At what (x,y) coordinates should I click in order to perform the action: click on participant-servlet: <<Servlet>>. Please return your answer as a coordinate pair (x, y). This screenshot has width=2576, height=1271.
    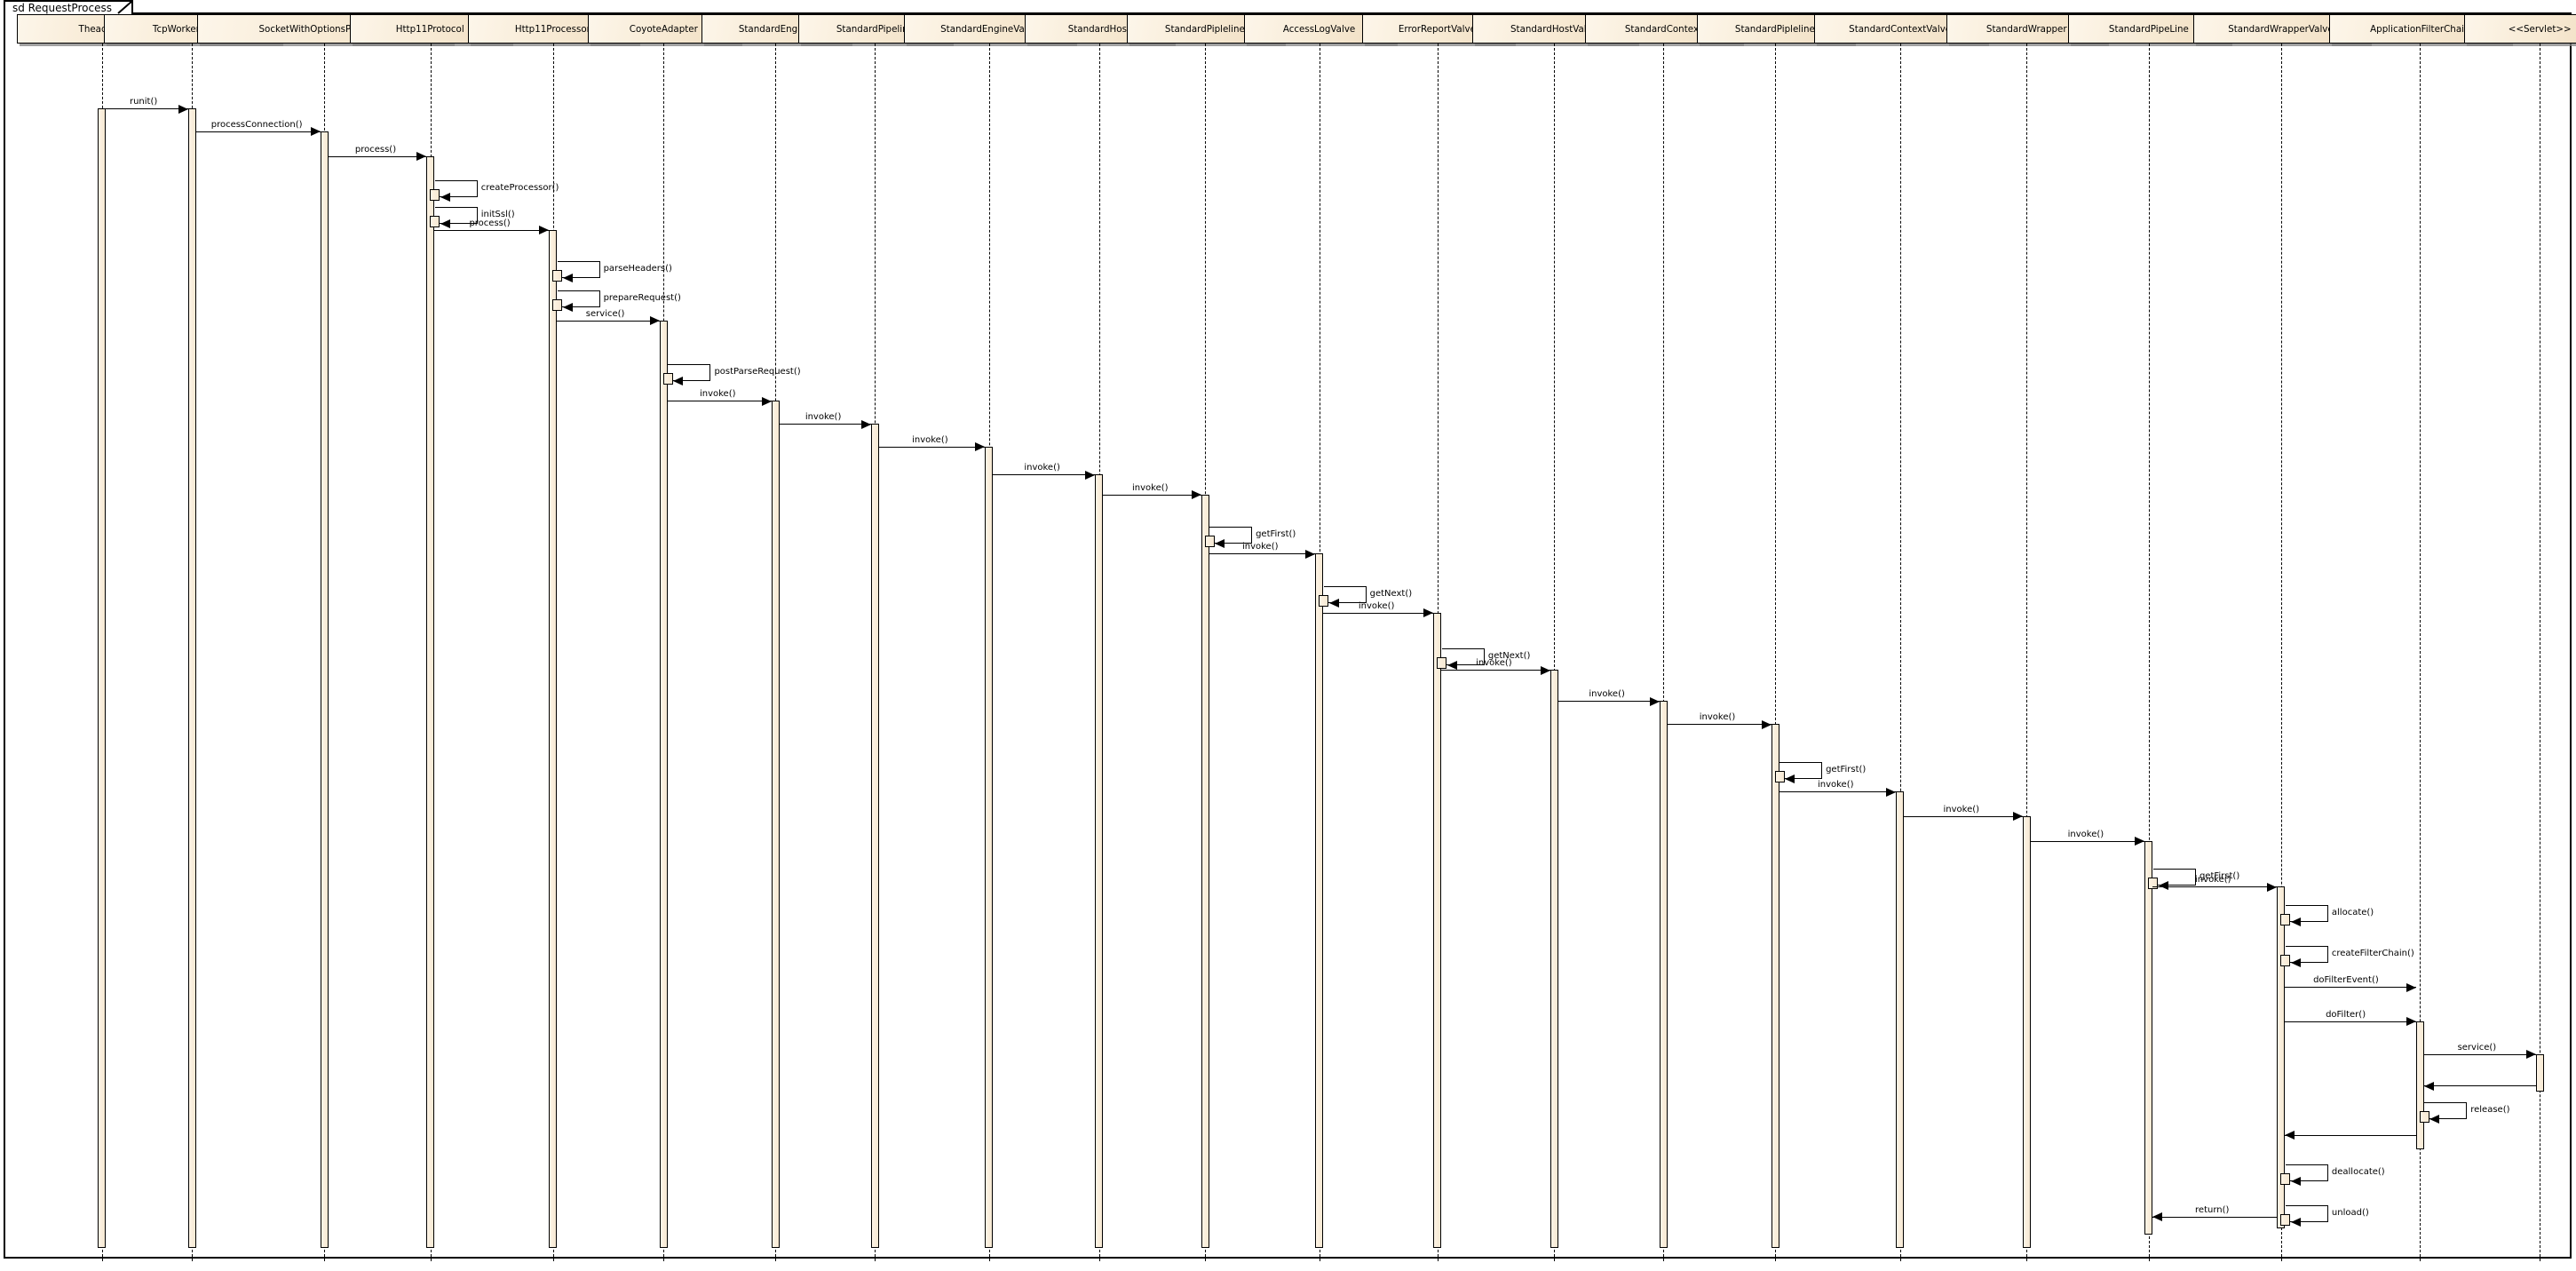
    Looking at the image, I should click on (2520, 29).